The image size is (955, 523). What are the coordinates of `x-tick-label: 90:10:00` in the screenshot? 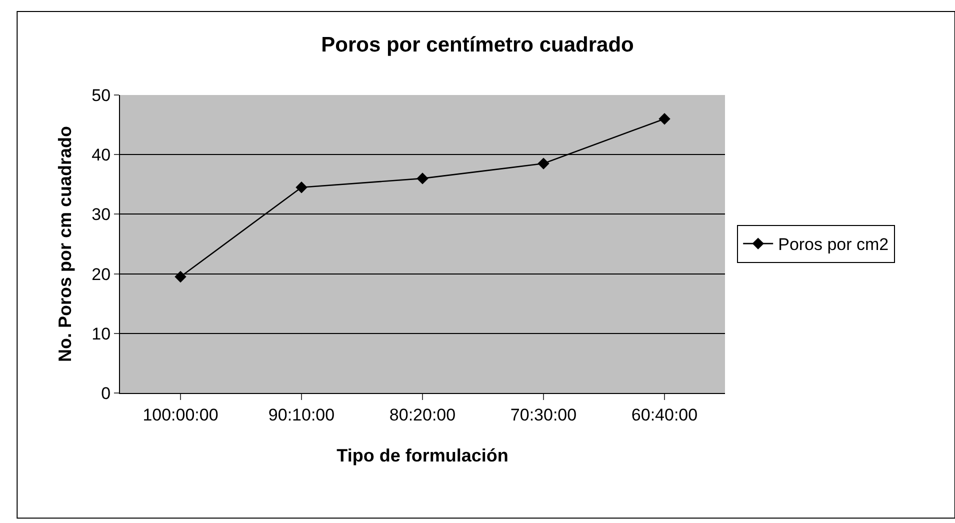 It's located at (301, 414).